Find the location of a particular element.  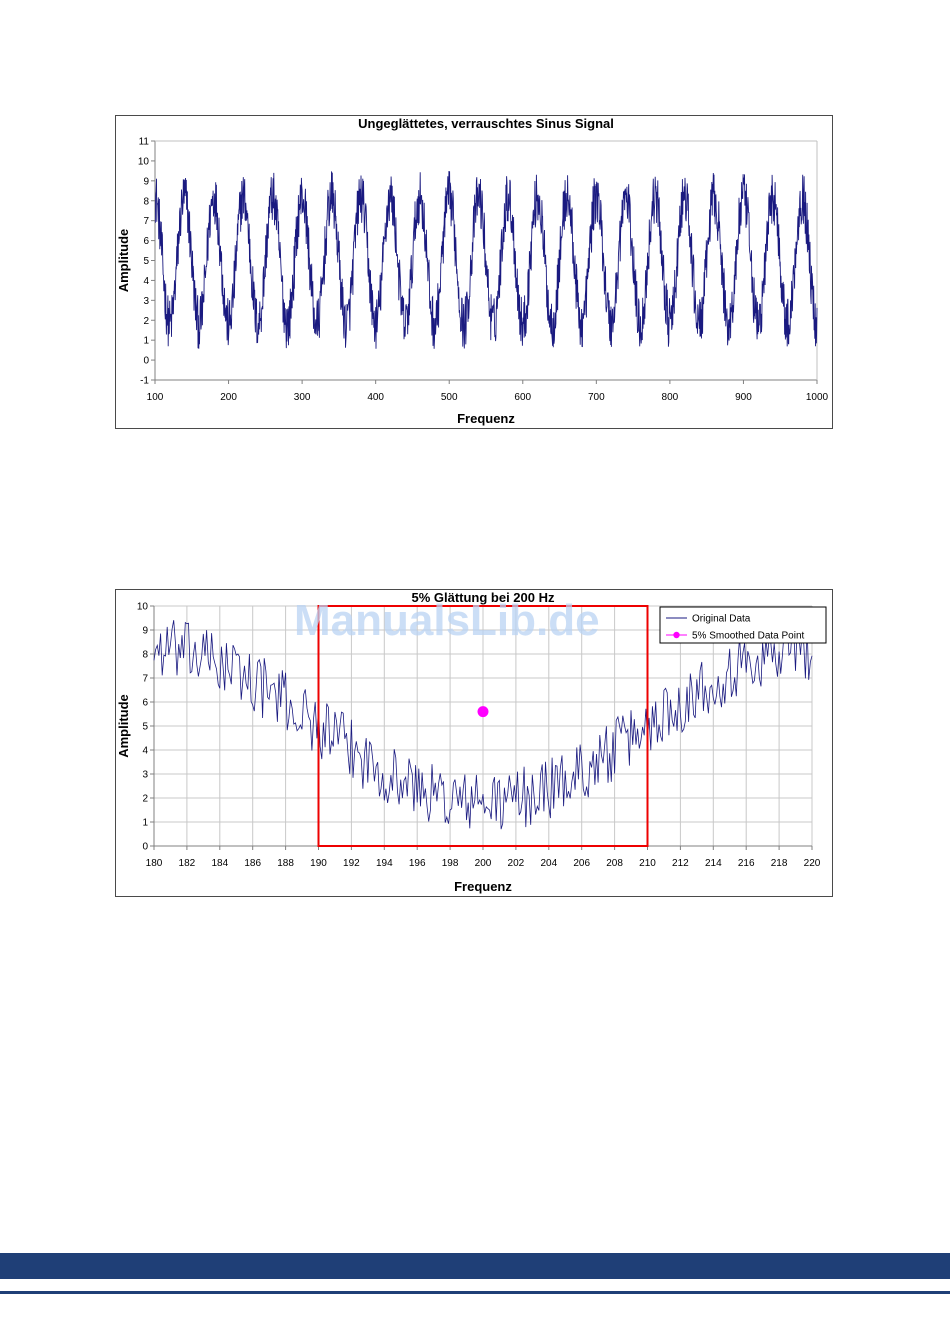

chart-2-y-tick-label: 2 is located at coordinates (145, 799).